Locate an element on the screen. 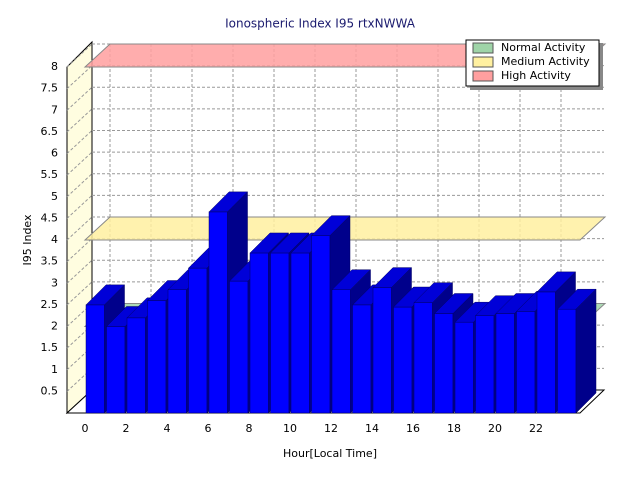 This screenshot has height=480, width=640. x-tick-label: 10 is located at coordinates (290, 428).